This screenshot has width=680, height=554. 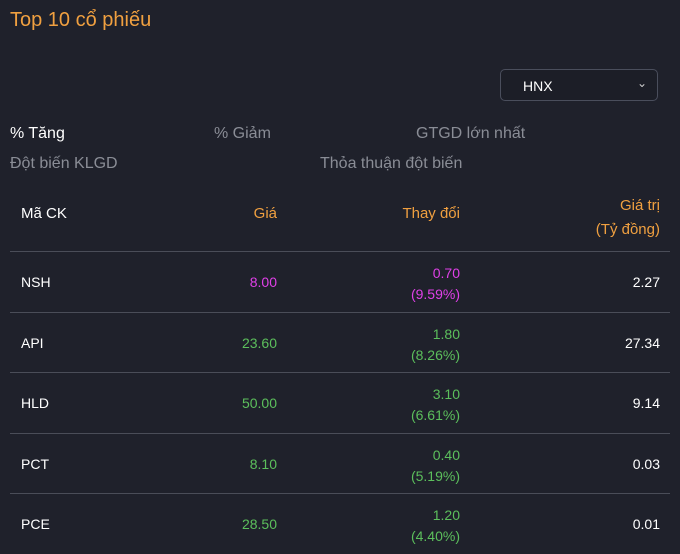 I want to click on row-value: 9.14, so click(x=646, y=403).